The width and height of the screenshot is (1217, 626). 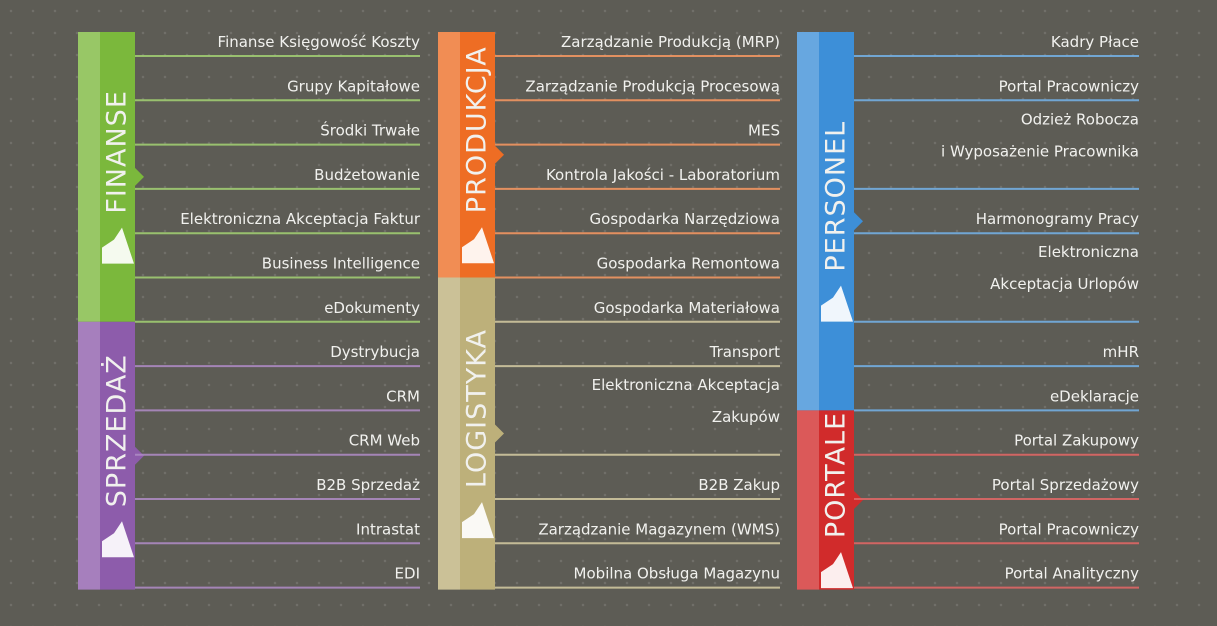 What do you see at coordinates (1072, 574) in the screenshot?
I see `module-item: Portal Analityczny` at bounding box center [1072, 574].